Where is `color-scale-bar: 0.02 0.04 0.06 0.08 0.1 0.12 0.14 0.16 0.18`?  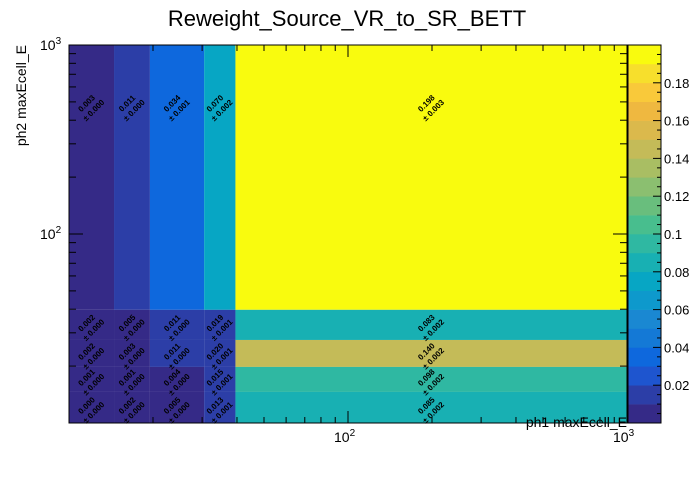
color-scale-bar: 0.02 0.04 0.06 0.08 0.1 0.12 0.14 0.16 0.18 is located at coordinates (658, 234).